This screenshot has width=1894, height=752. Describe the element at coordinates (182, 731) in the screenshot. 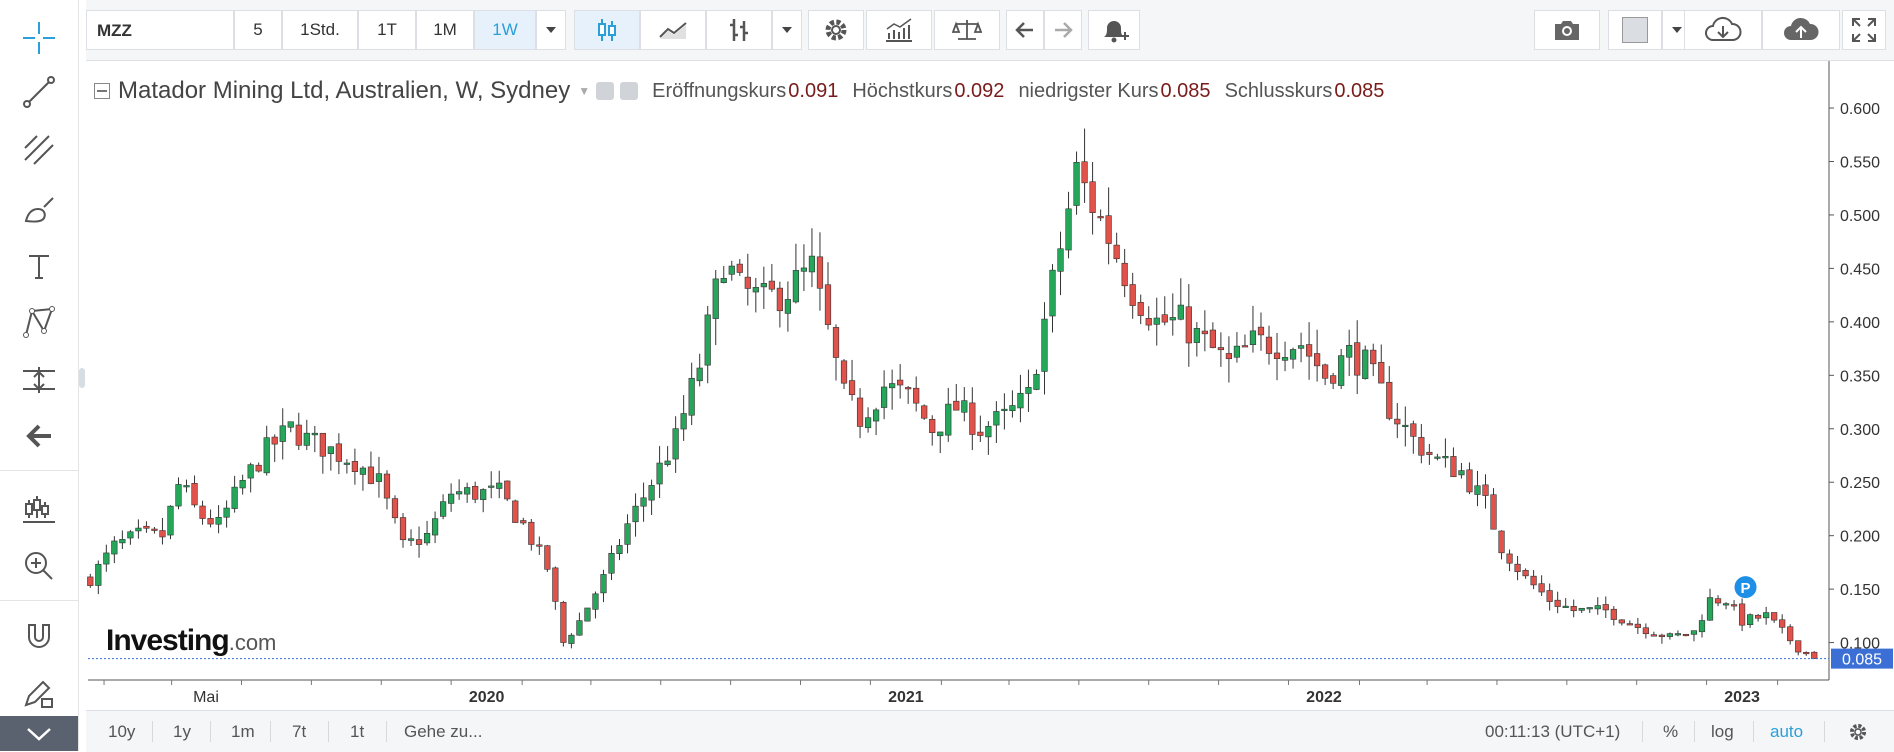

I see `range-1y-button: 1y` at that location.